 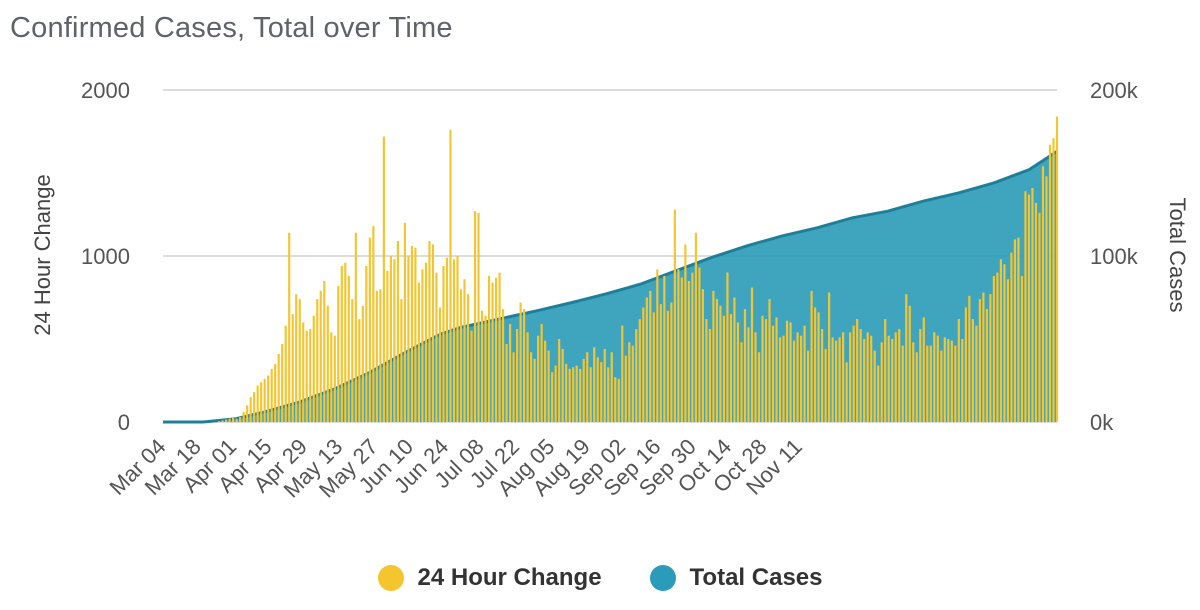 I want to click on left-tick-label: 2000, so click(x=105, y=90).